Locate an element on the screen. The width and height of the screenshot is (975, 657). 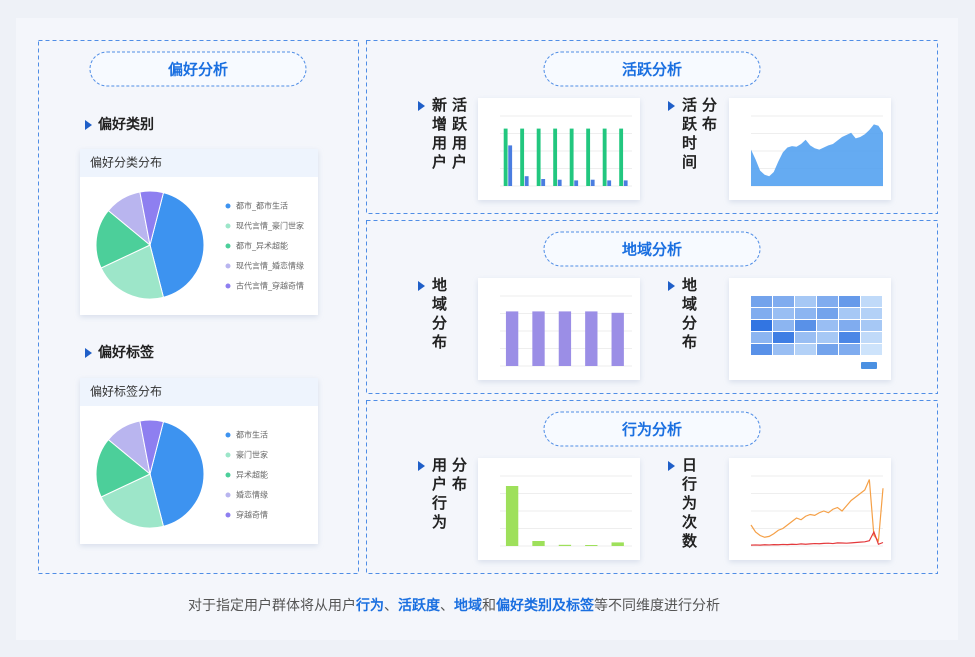
footer-segment: 对于指定用户群体将从用户 is located at coordinates (272, 605).